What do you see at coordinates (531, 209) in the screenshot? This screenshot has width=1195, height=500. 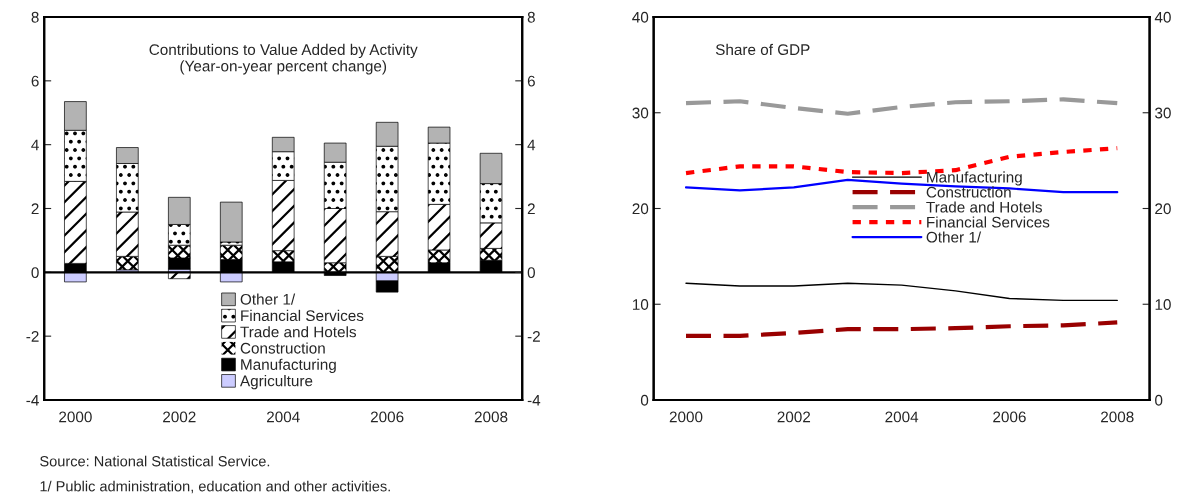 I see `y2-tick-label: 2` at bounding box center [531, 209].